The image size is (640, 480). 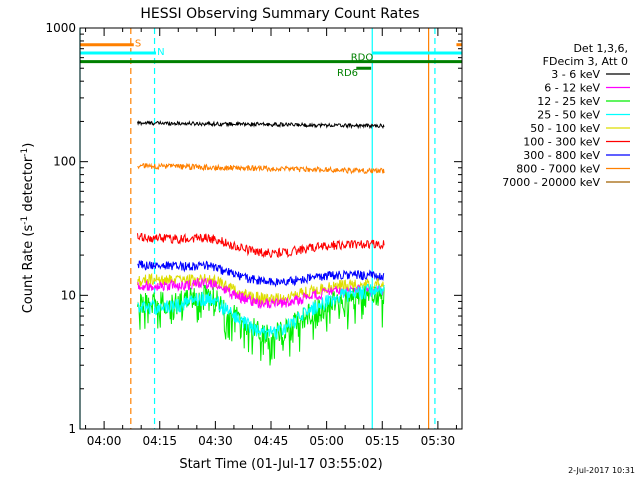 What do you see at coordinates (575, 74) in the screenshot?
I see `legend-label: 3 - 6 keV` at bounding box center [575, 74].